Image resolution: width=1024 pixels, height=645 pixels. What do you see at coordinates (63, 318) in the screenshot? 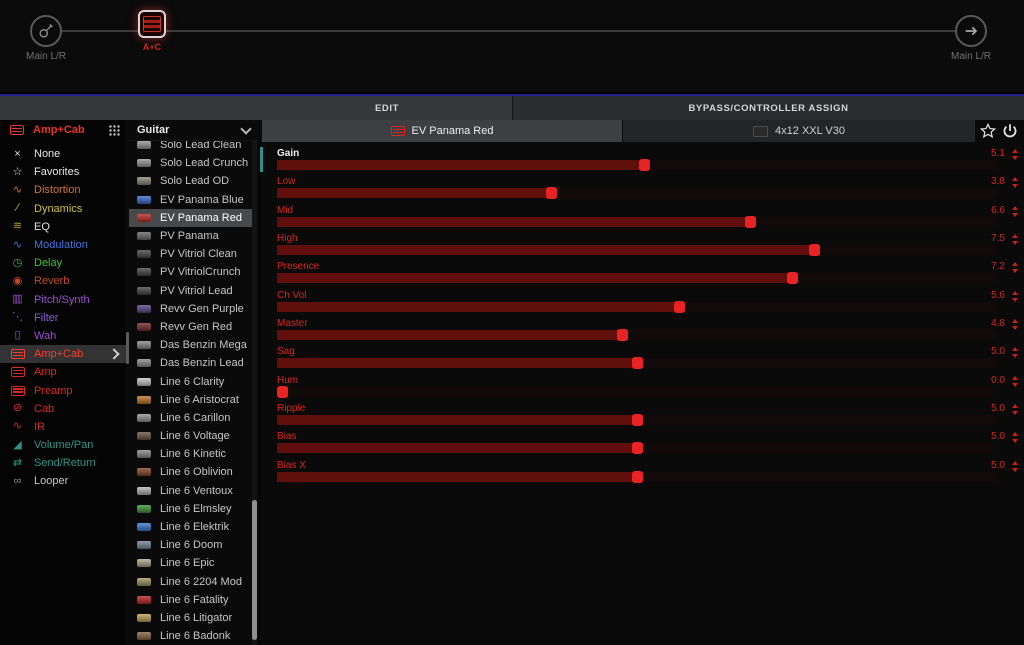
I see `sidebar-item-filter: ⋱ Filter` at bounding box center [63, 318].